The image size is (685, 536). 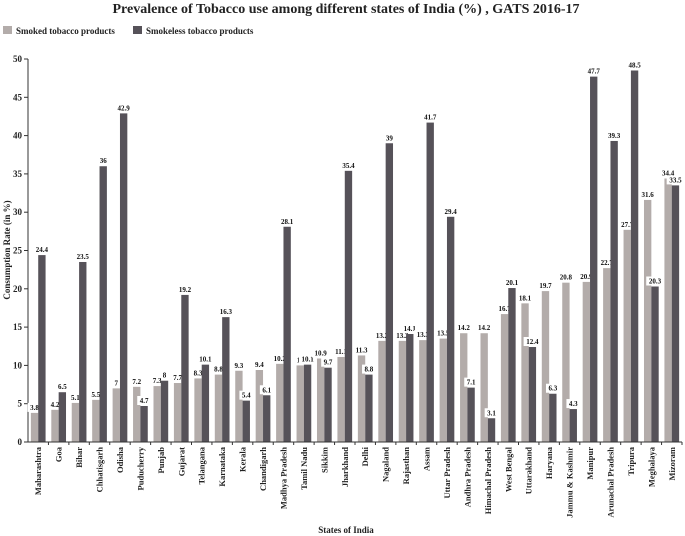 I want to click on y-tick-label: 10, so click(x=18, y=365).